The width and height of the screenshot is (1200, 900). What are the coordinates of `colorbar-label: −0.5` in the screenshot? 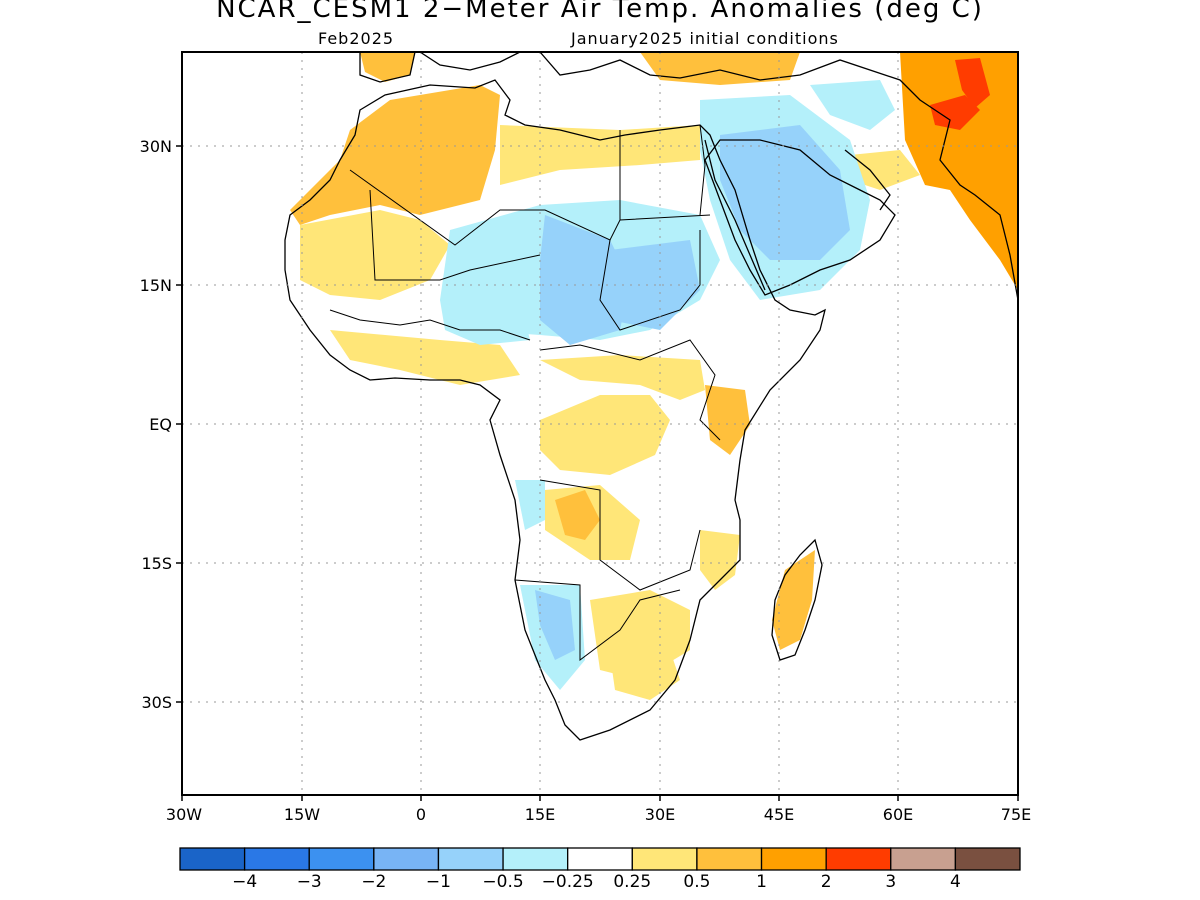 It's located at (503, 882).